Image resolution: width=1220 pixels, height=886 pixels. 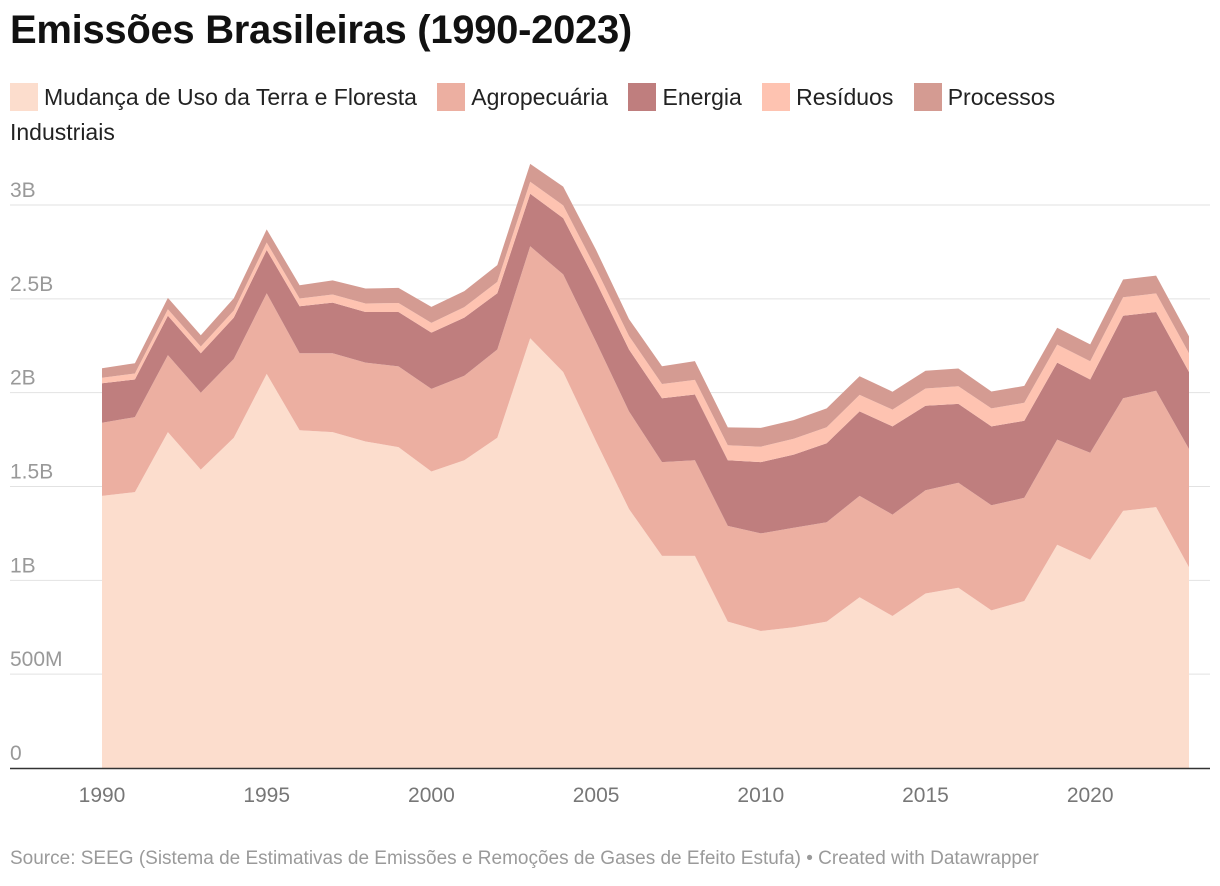 What do you see at coordinates (760, 795) in the screenshot?
I see `x-tick-label: 2010` at bounding box center [760, 795].